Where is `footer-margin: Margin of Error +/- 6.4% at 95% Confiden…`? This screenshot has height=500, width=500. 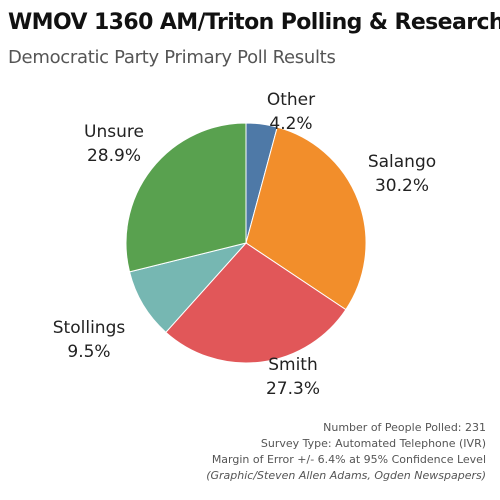
footer-margin: Margin of Error +/- 6.4% at 95% Confiden… is located at coordinates (348, 459).